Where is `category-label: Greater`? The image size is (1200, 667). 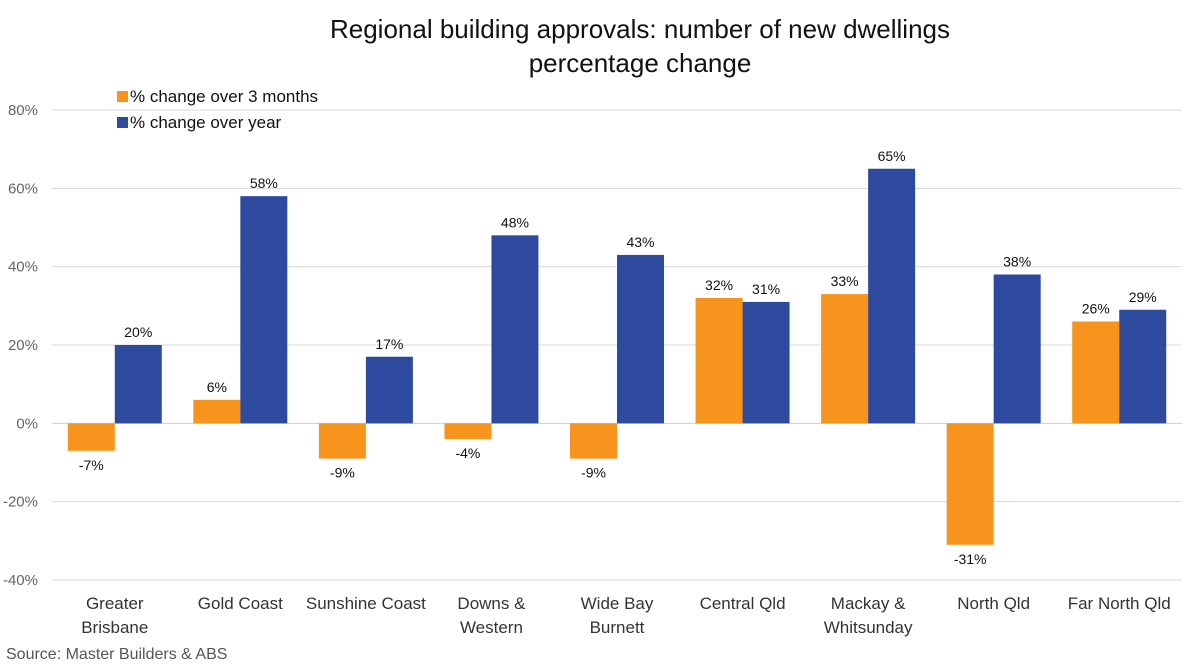
category-label: Greater is located at coordinates (115, 603).